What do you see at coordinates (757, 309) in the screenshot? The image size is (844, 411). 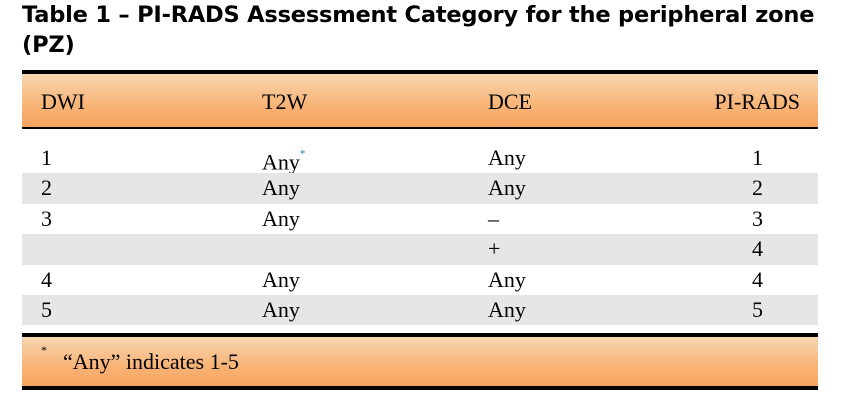 I see `cell-pirads: 5` at bounding box center [757, 309].